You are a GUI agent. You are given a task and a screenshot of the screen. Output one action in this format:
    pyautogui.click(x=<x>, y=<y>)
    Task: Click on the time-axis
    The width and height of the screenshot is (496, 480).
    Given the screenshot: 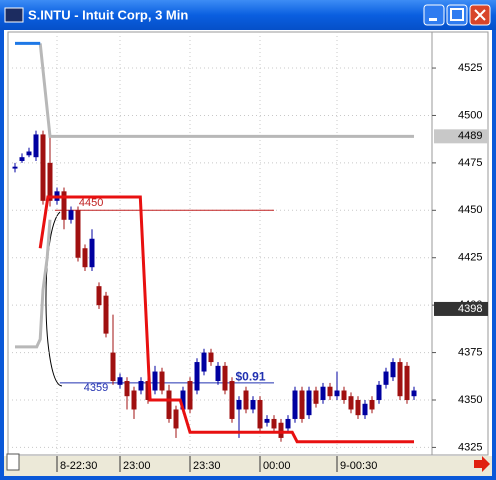 What is the action you would take?
    pyautogui.click(x=248, y=466)
    